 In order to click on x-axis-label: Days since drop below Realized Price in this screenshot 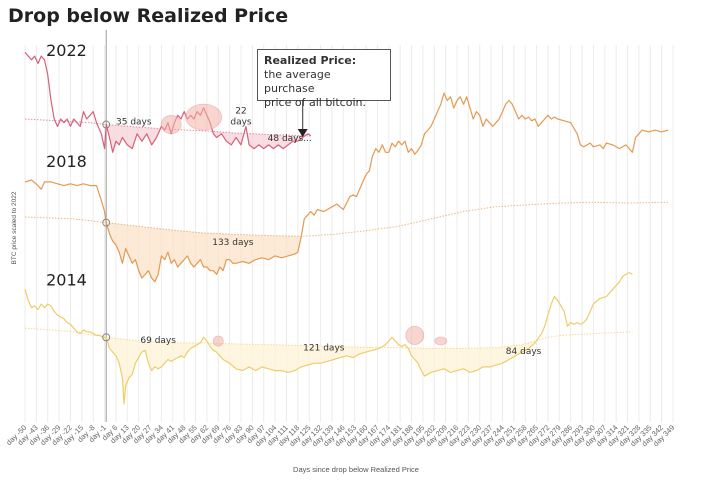, I will do `click(356, 469)`.